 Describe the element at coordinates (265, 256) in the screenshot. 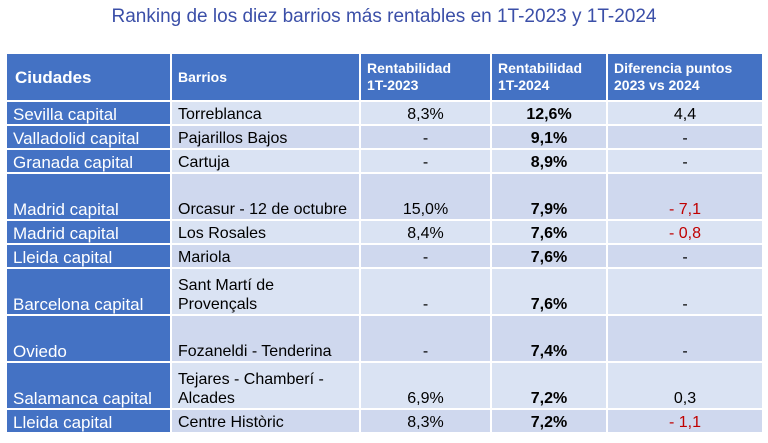

I see `barrio-cell: Mariola` at that location.